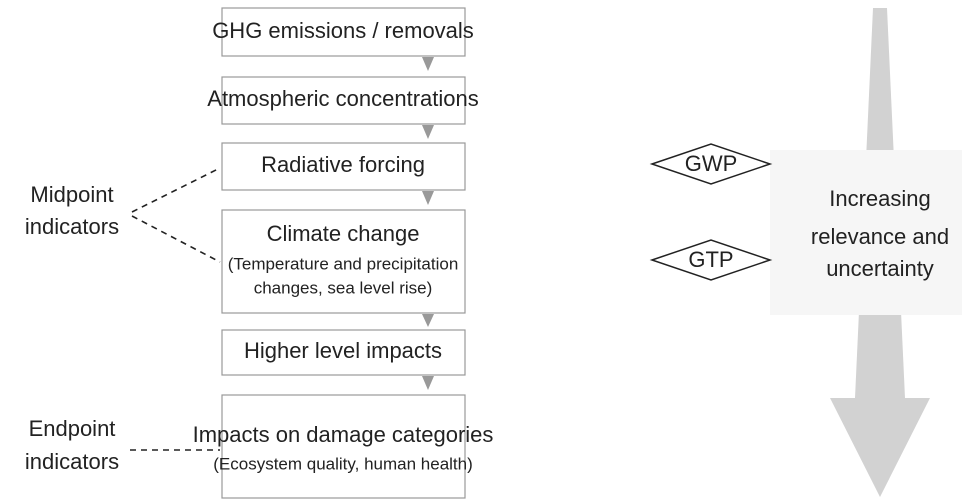  I want to click on arrow-label: Increasing, so click(880, 198).